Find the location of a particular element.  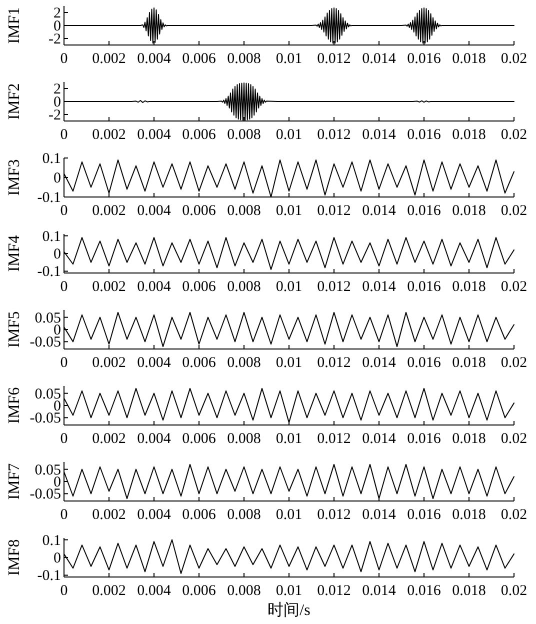

y-axis-title: IMF5 is located at coordinates (14, 329).